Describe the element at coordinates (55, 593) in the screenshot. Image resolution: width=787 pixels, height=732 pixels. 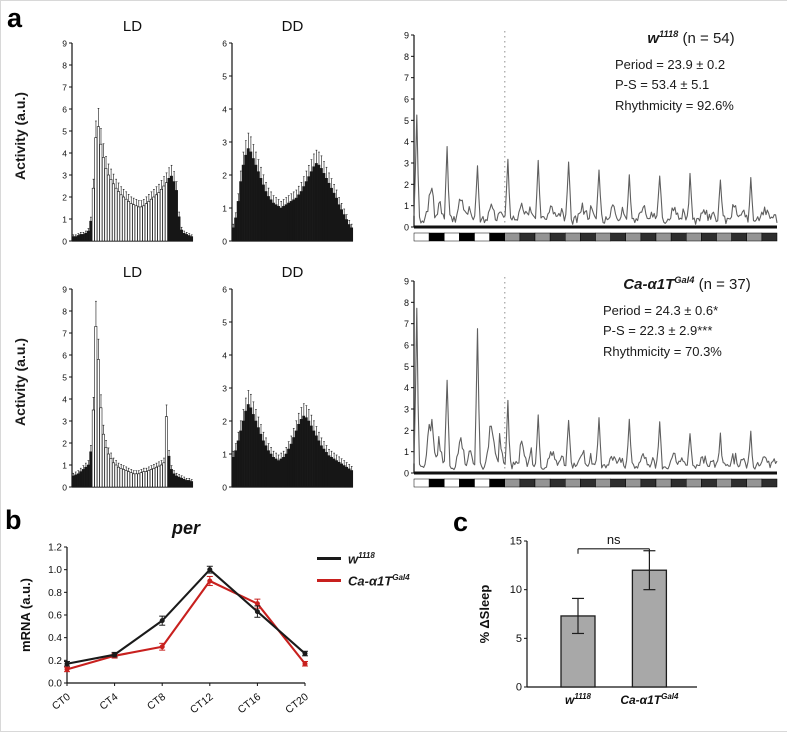
I see `svg-text: 0.8` at that location.